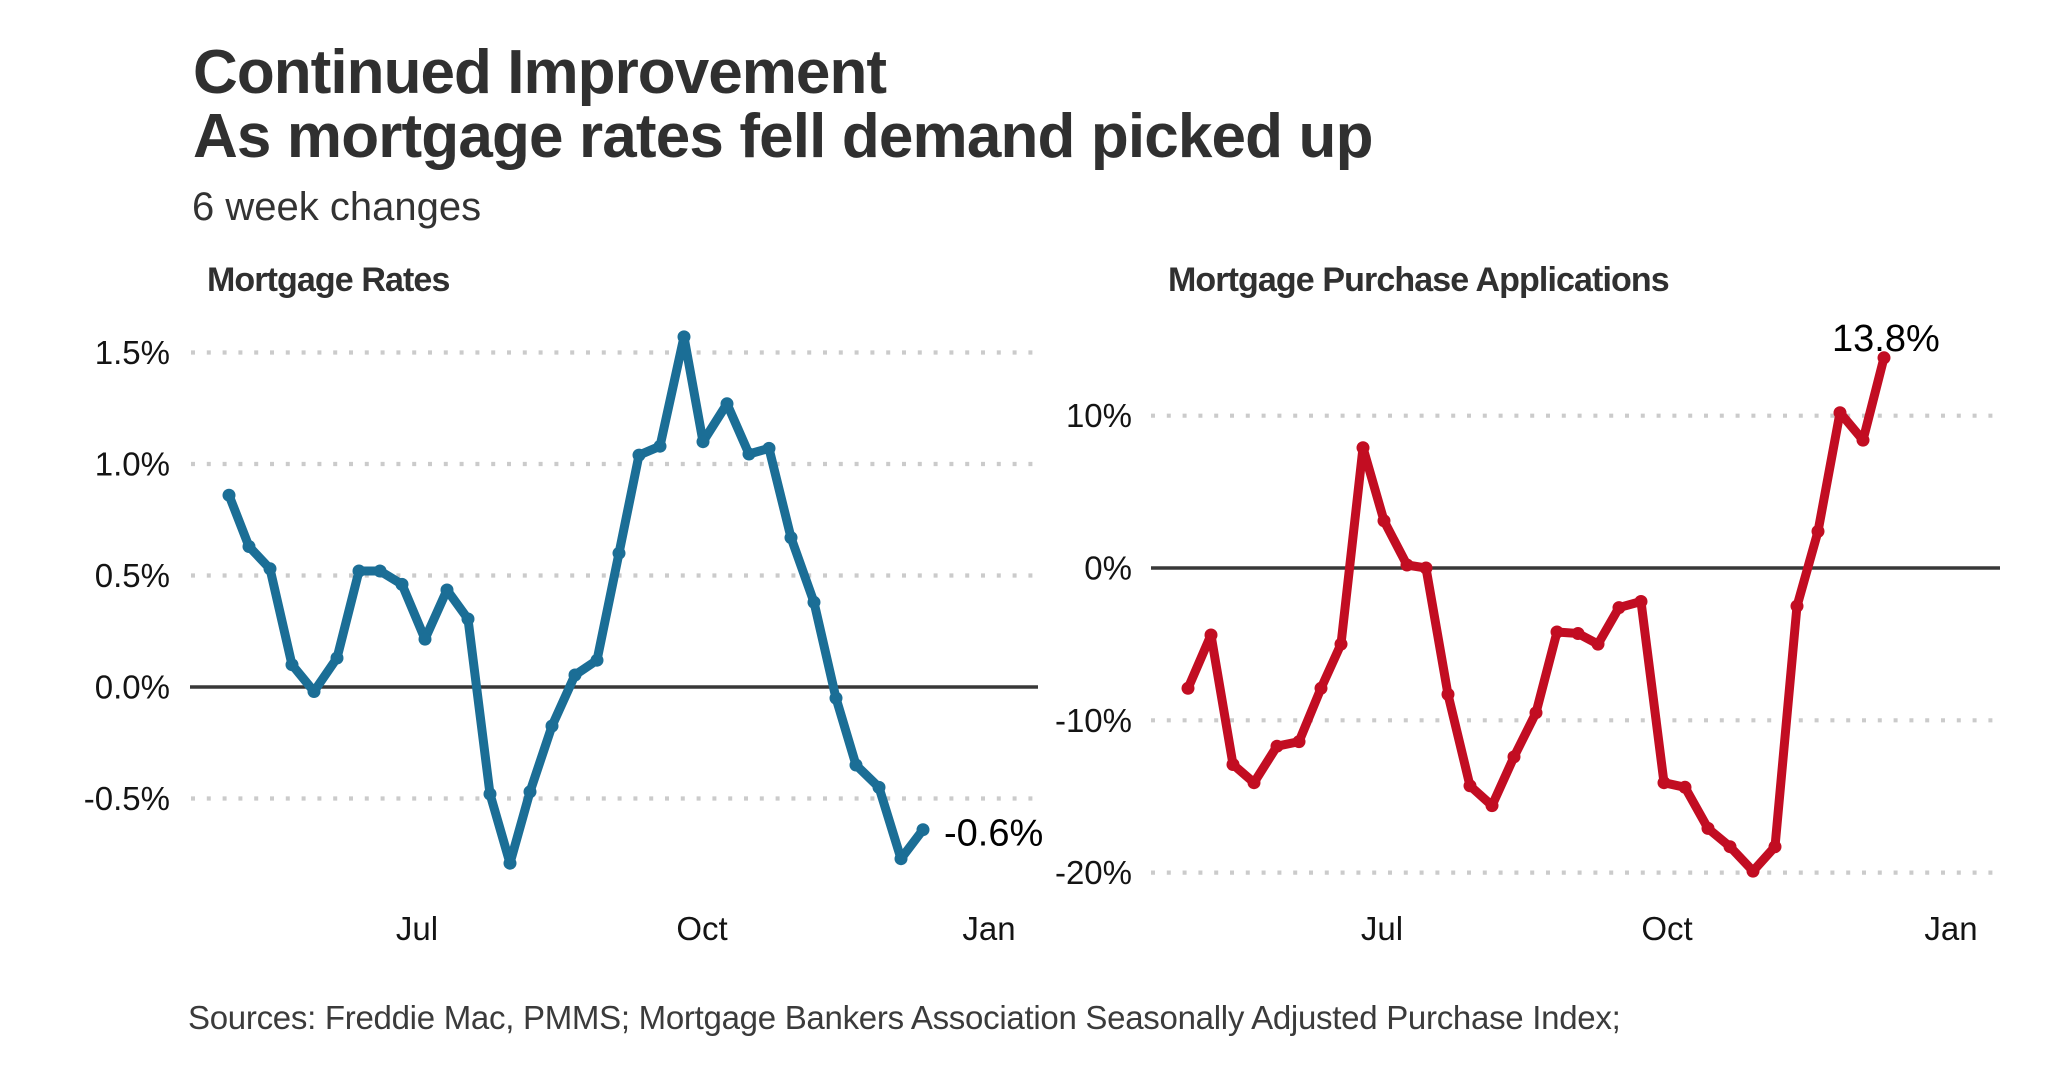  What do you see at coordinates (132, 464) in the screenshot?
I see `svg-text: 1.0%` at bounding box center [132, 464].